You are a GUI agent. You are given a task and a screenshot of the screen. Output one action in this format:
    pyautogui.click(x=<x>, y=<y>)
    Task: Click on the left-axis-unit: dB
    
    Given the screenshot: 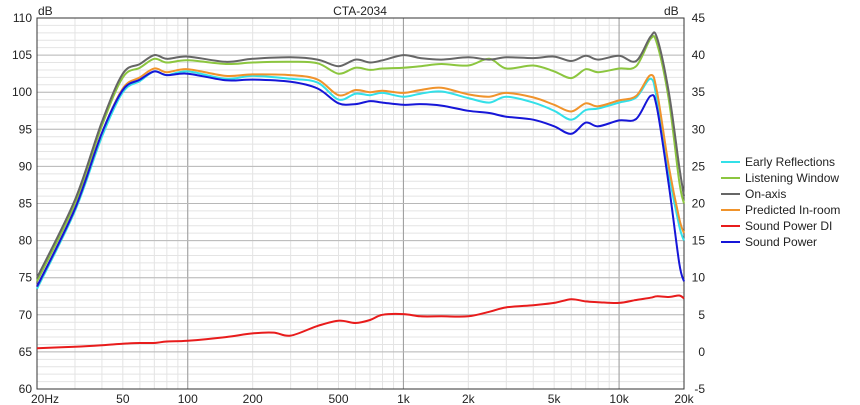 What is the action you would take?
    pyautogui.click(x=45, y=11)
    